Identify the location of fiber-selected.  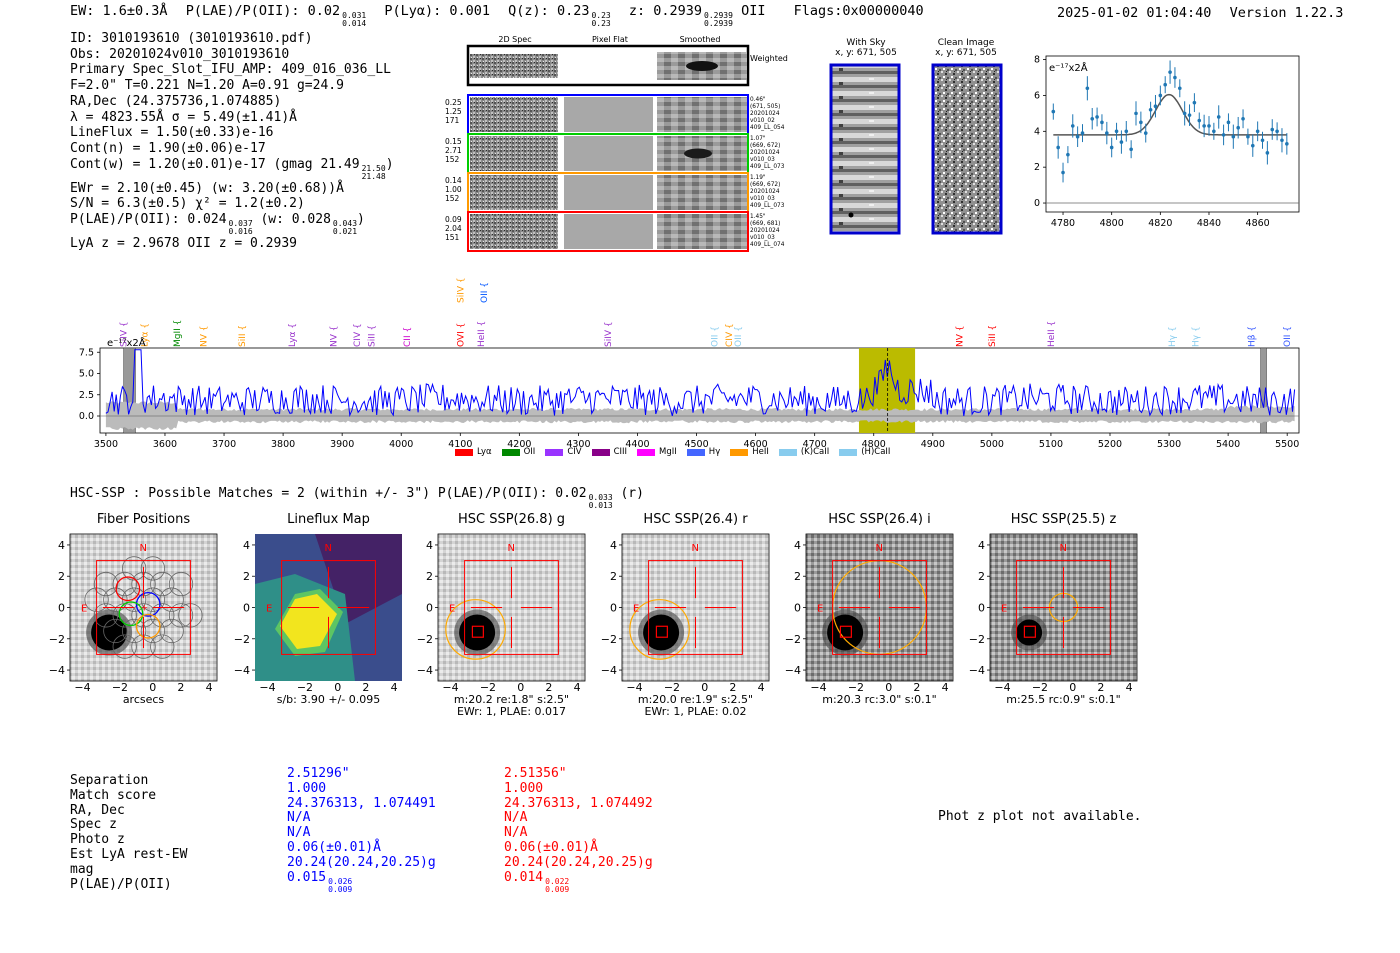
(148, 604).